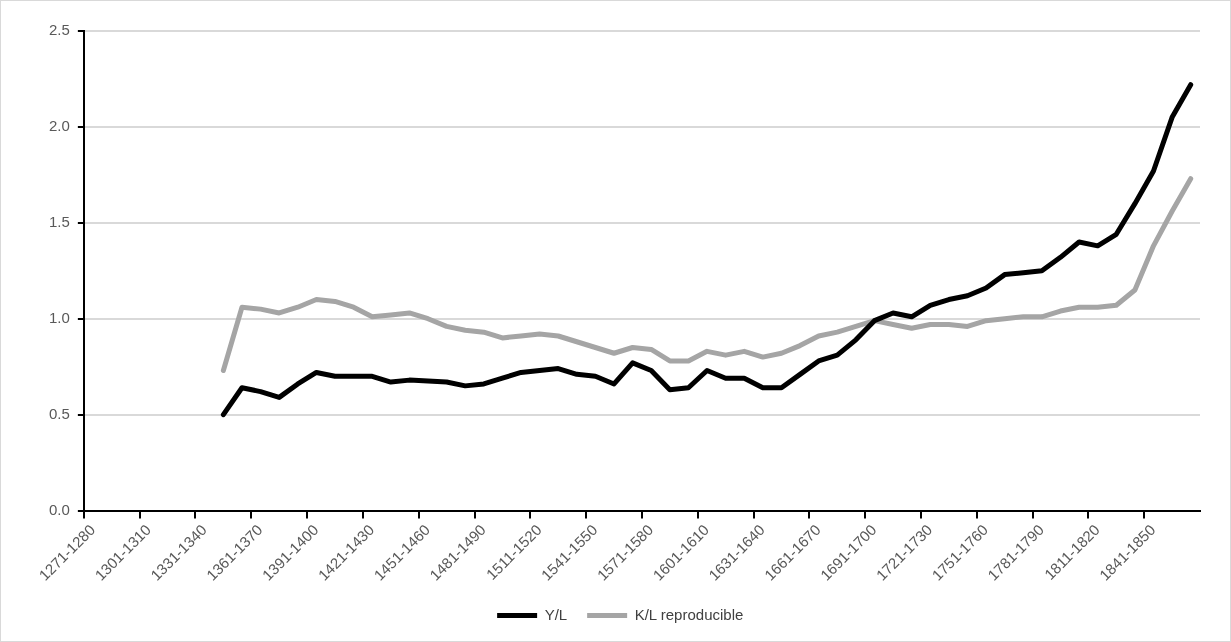 The height and width of the screenshot is (642, 1231). I want to click on y-tick-label: 0.0, so click(59, 509).